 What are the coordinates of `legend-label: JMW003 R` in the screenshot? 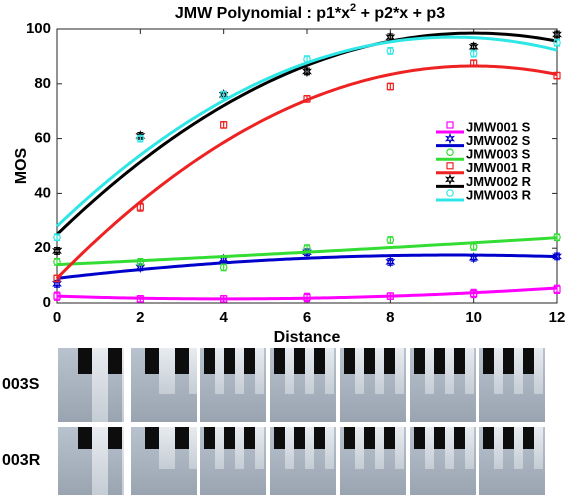 It's located at (499, 194).